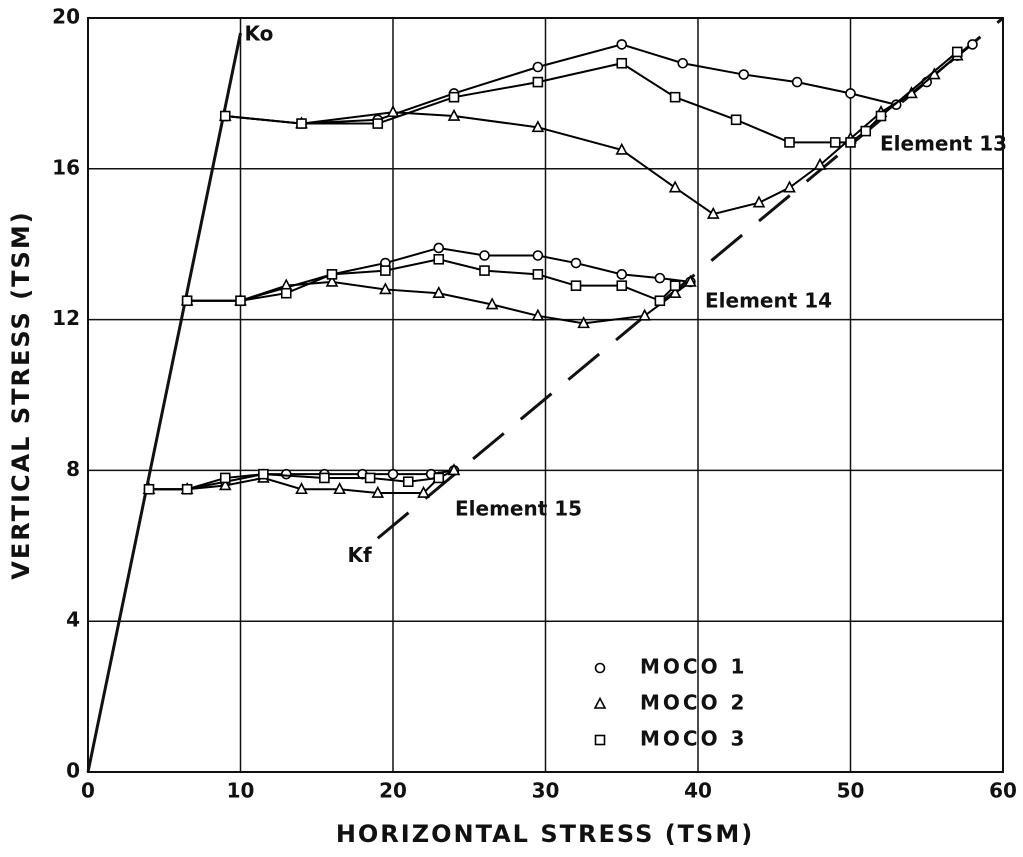 The image size is (1023, 857). I want to click on y-tick-label: 4, so click(73, 620).